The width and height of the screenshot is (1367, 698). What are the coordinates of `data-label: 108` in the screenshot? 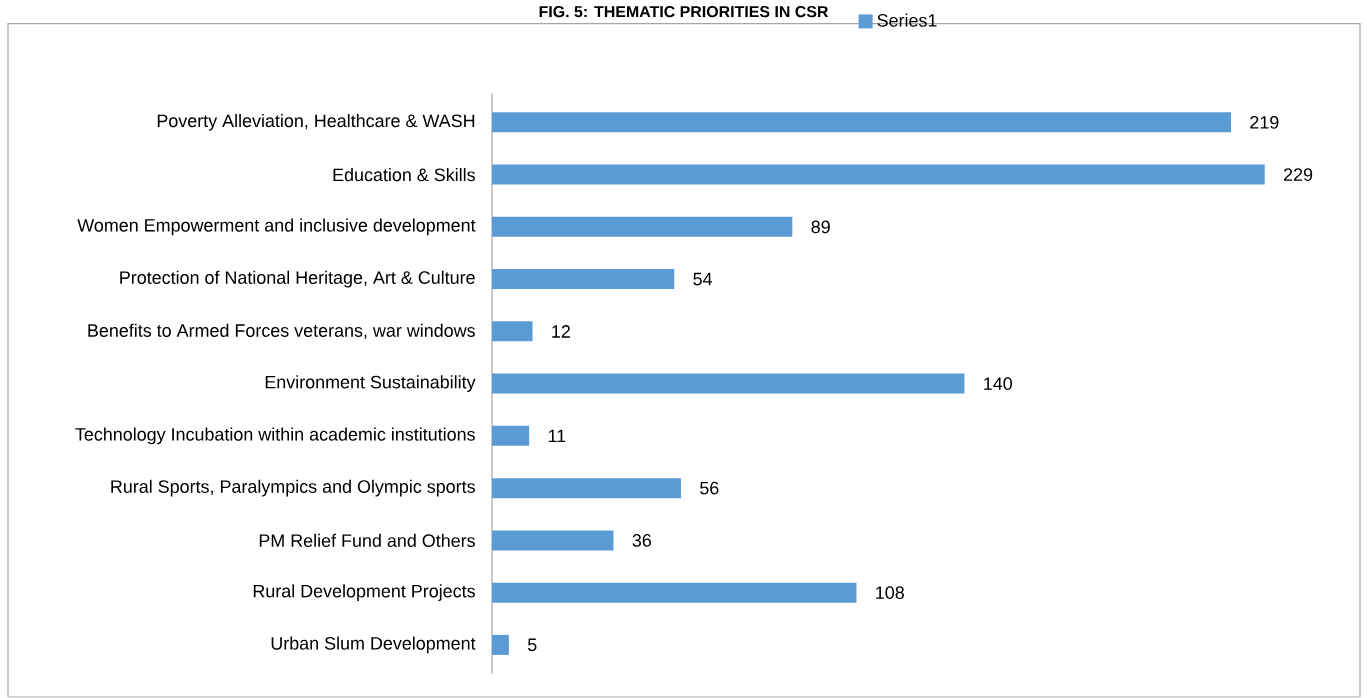 It's located at (890, 593).